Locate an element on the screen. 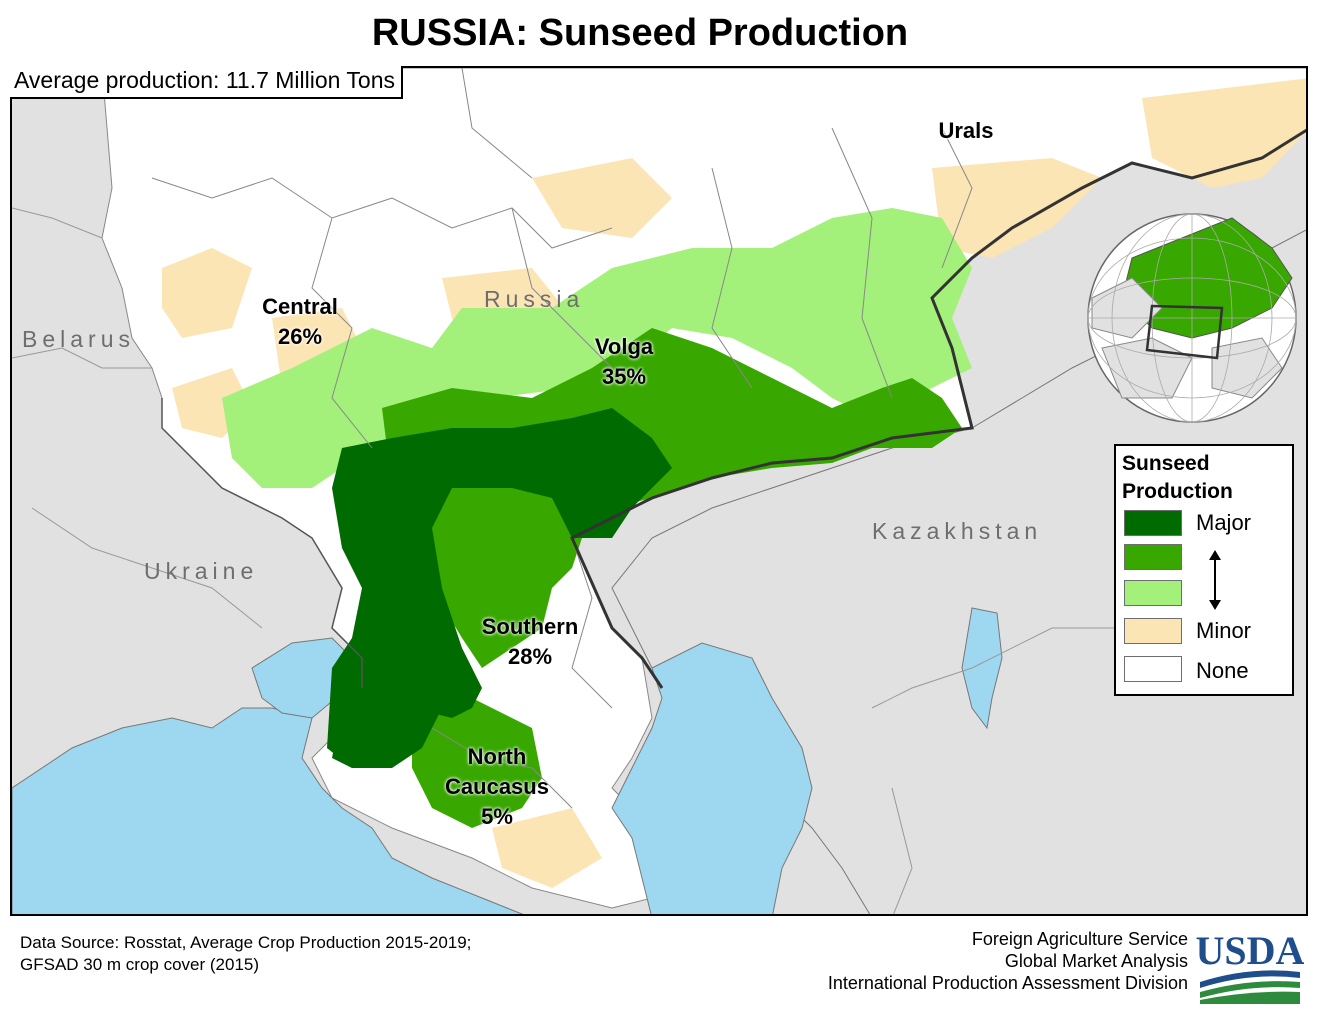 The height and width of the screenshot is (1020, 1320). legend-title-line2: Production is located at coordinates (1177, 491).